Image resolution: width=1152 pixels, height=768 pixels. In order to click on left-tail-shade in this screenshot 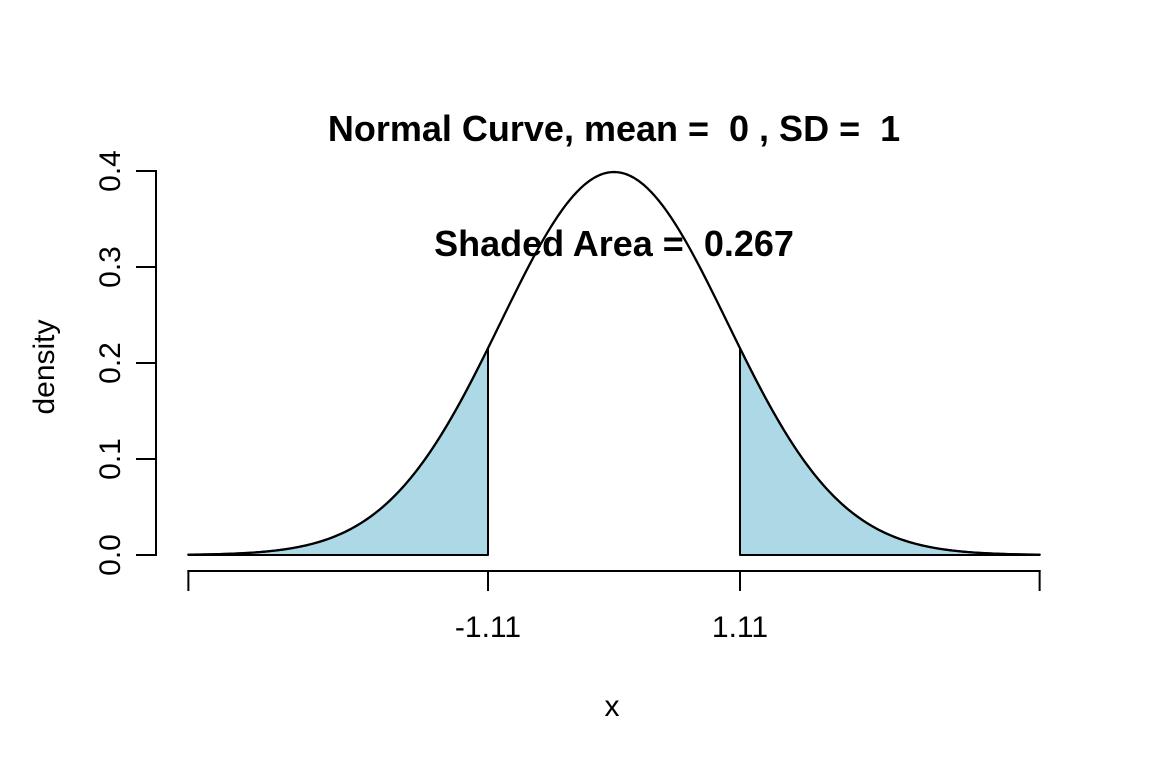, I will do `click(338, 451)`.